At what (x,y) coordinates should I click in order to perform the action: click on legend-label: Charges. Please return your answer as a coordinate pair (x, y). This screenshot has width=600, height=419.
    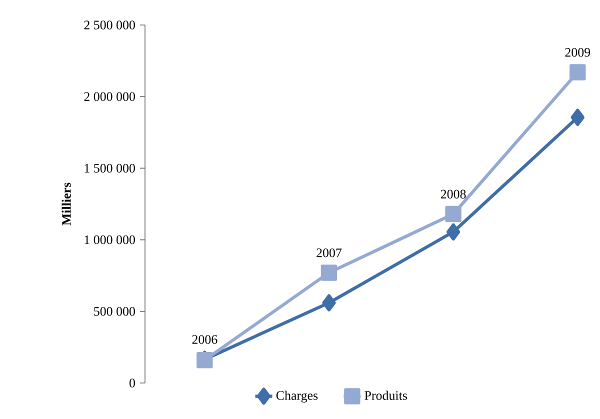
    Looking at the image, I should click on (297, 396).